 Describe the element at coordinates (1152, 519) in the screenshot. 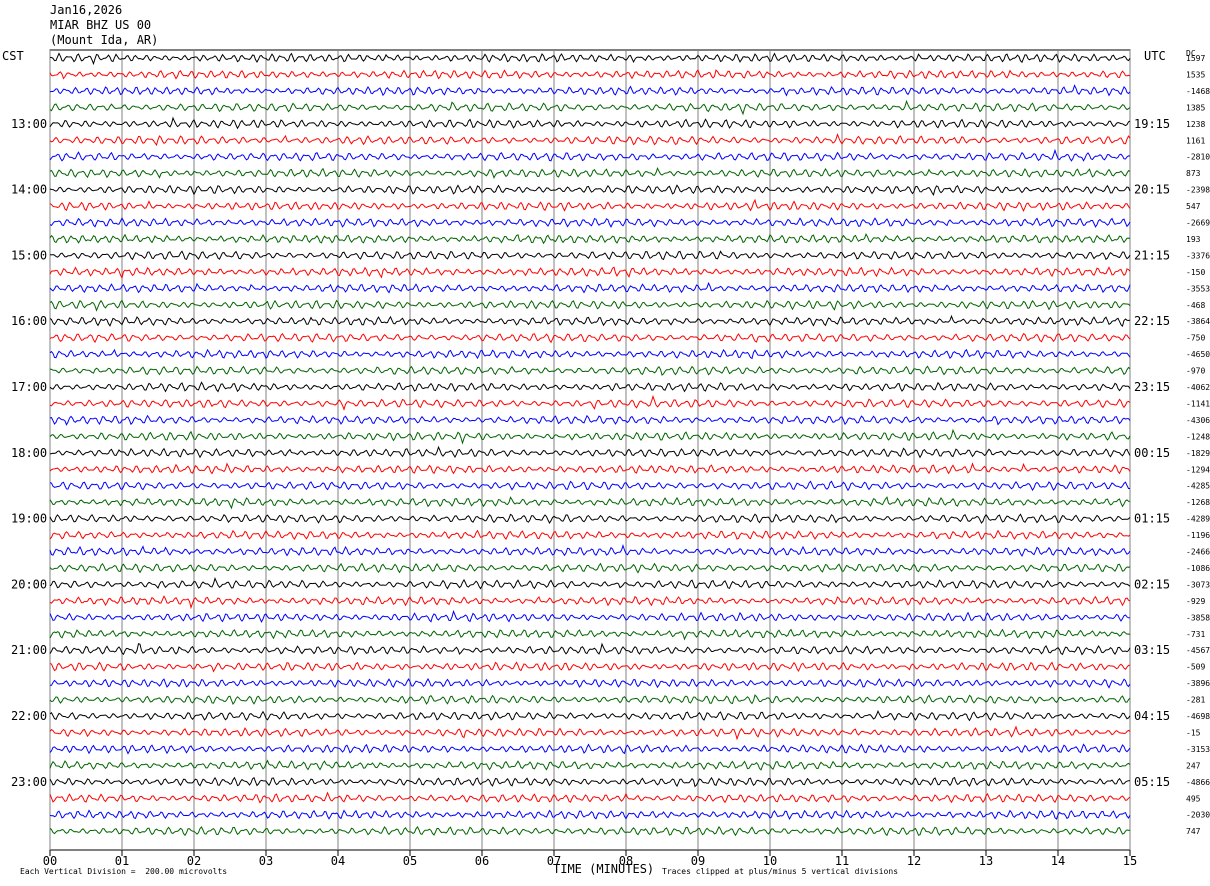

I see `utc-hour-label: 01:15` at that location.